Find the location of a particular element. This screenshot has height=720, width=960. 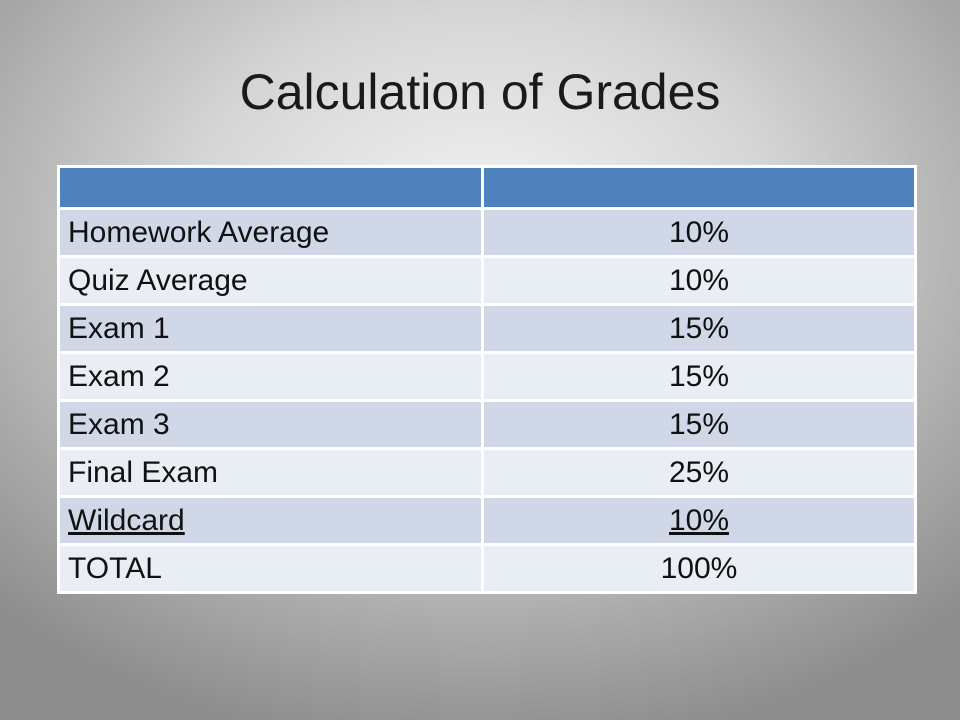

row-value: 25% is located at coordinates (699, 472).